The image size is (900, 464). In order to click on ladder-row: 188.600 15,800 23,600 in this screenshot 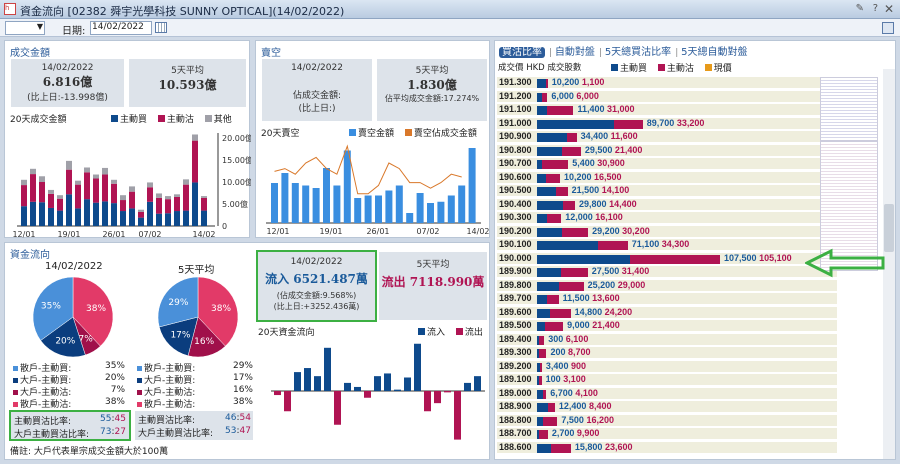, I will do `click(667, 447)`.